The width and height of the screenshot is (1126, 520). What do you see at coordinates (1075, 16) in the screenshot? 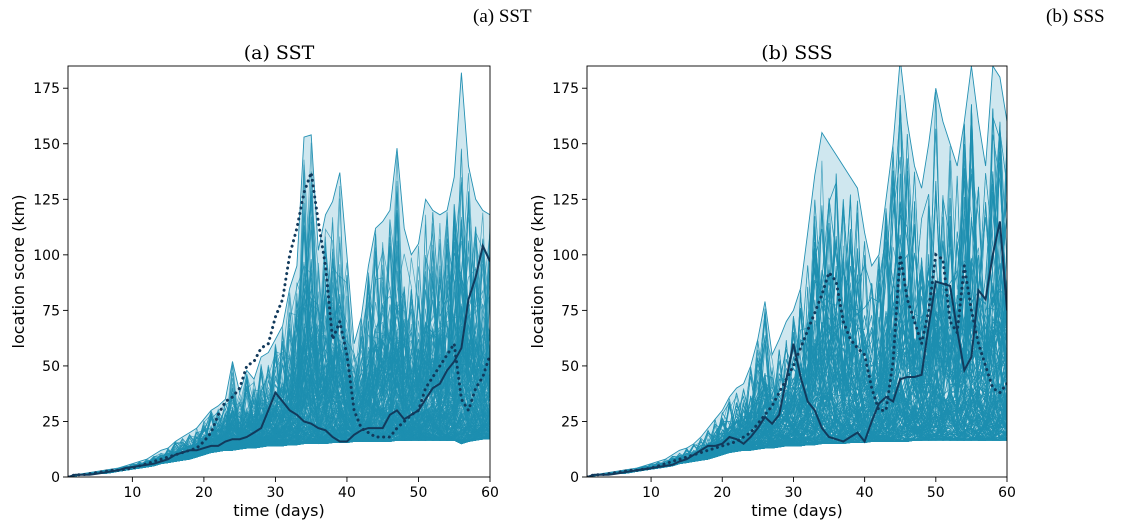
I see `figure-caption-b: (b) SSS` at bounding box center [1075, 16].